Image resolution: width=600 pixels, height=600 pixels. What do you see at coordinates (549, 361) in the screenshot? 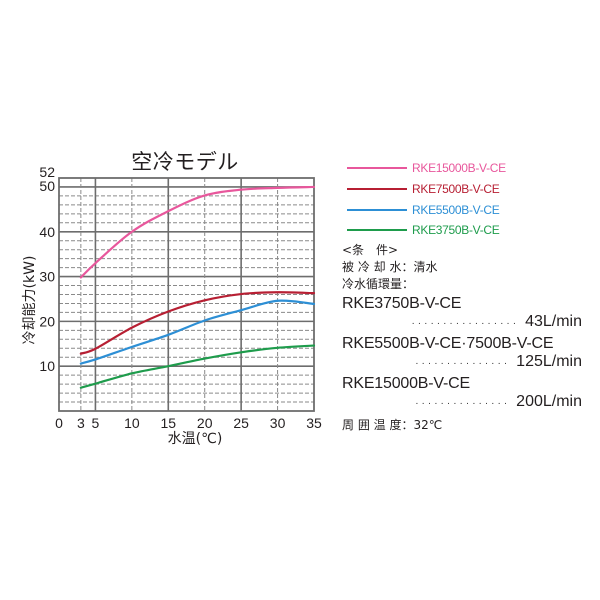
I see `flow-value: 125L/min` at bounding box center [549, 361].